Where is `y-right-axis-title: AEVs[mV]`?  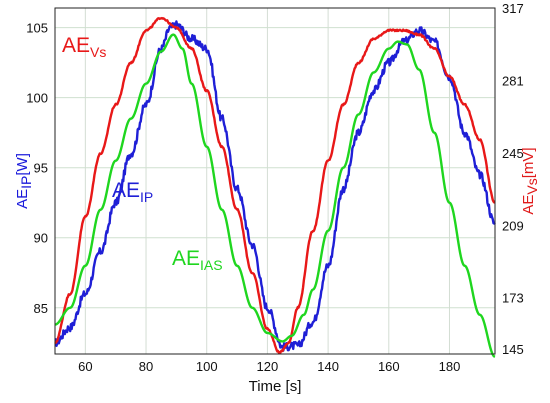 y-right-axis-title: AEVs[mV] is located at coordinates (530, 180).